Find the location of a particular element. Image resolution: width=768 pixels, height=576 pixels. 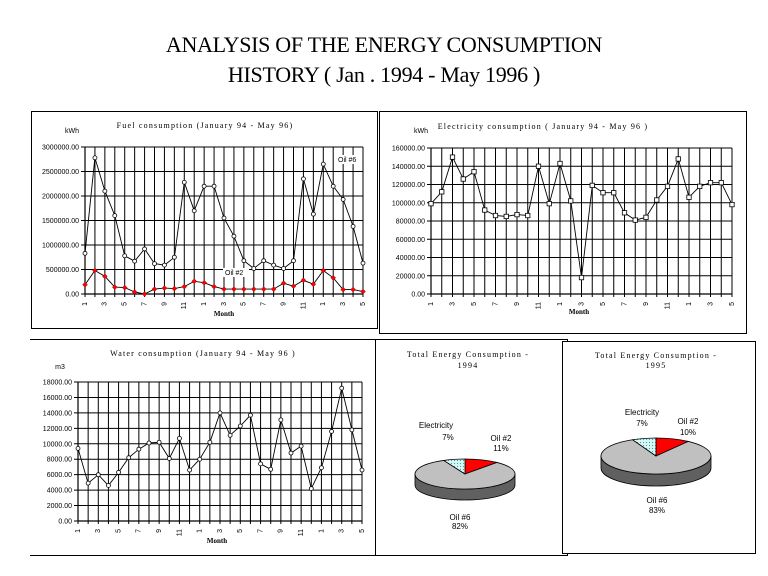

electricity-x-tick-label: 11 is located at coordinates (667, 305).